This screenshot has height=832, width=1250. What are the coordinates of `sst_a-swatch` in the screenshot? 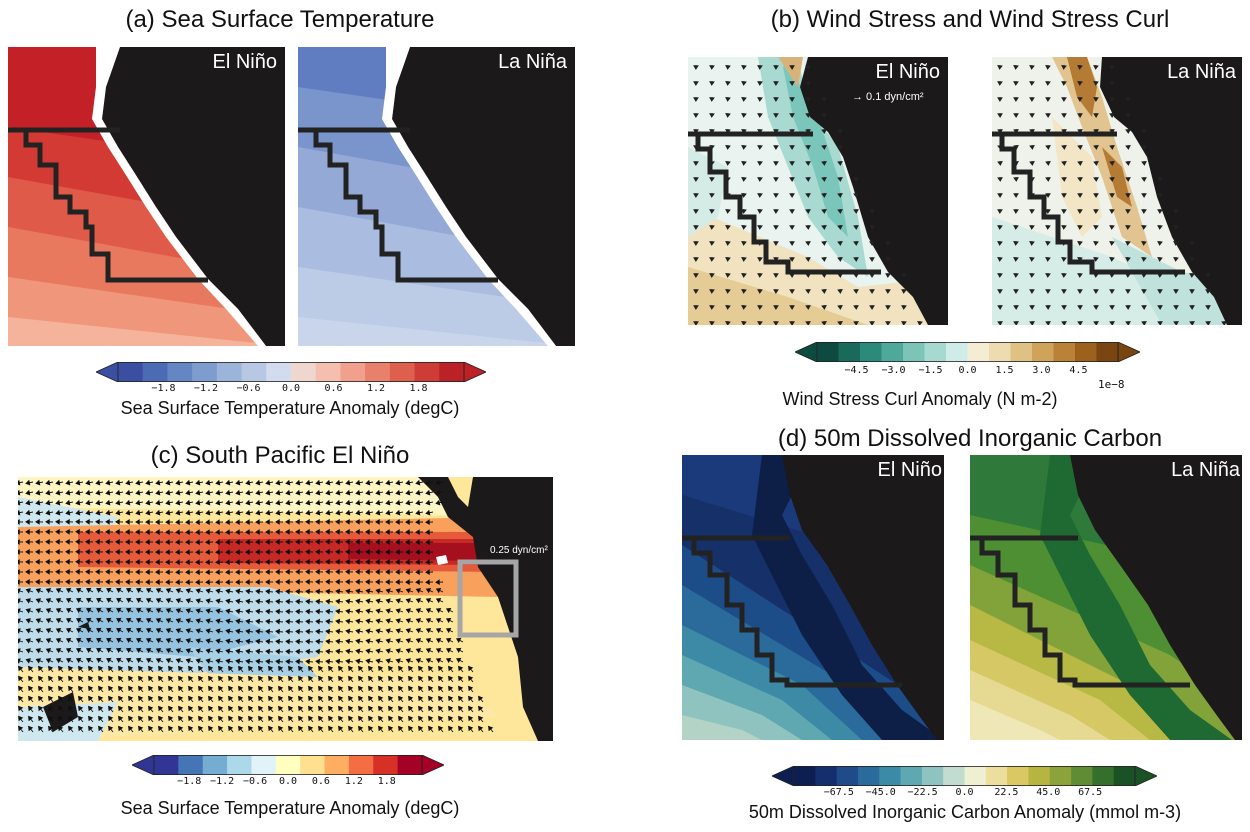 It's located at (229, 372).